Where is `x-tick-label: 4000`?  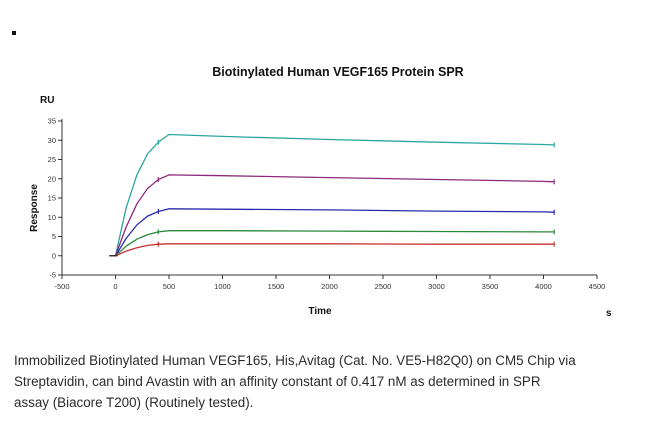
x-tick-label: 4000 is located at coordinates (543, 286).